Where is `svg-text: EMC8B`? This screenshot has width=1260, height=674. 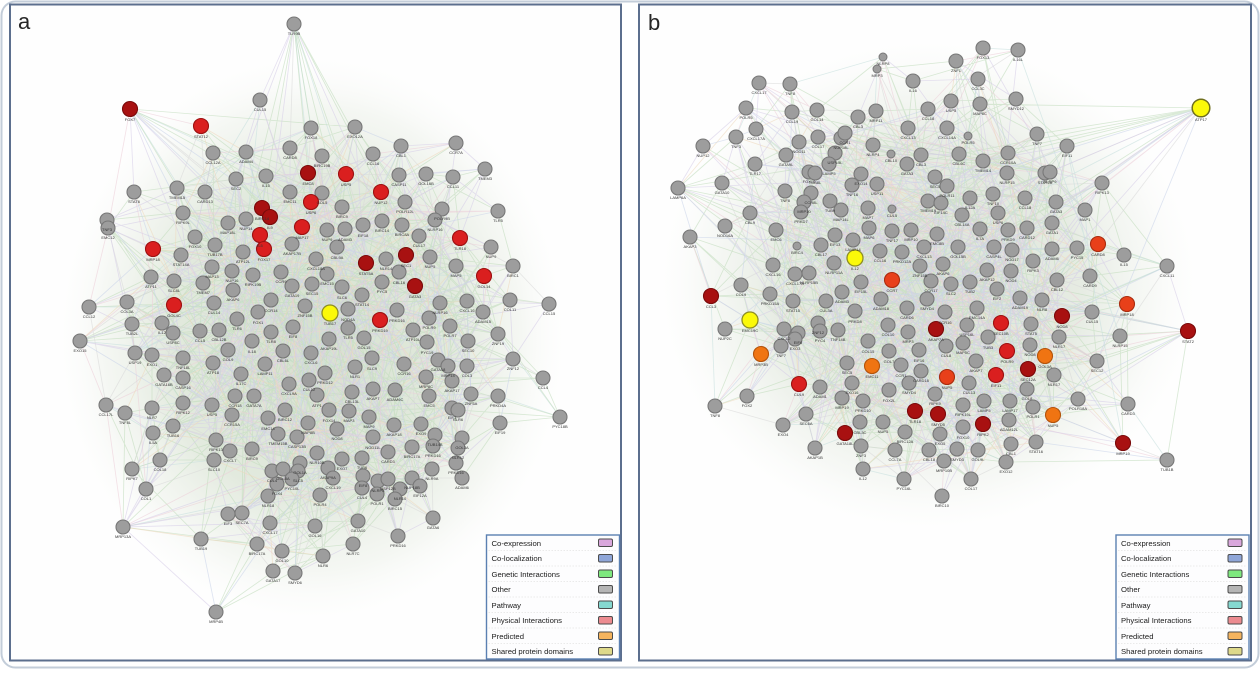 svg-text: EMC8B is located at coordinates (937, 243).